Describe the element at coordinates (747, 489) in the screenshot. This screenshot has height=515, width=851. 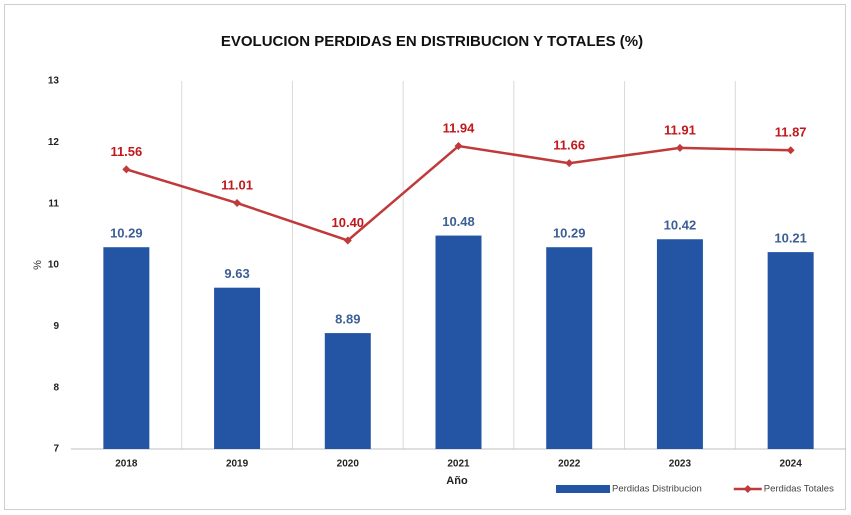
I see `legend-marker` at that location.